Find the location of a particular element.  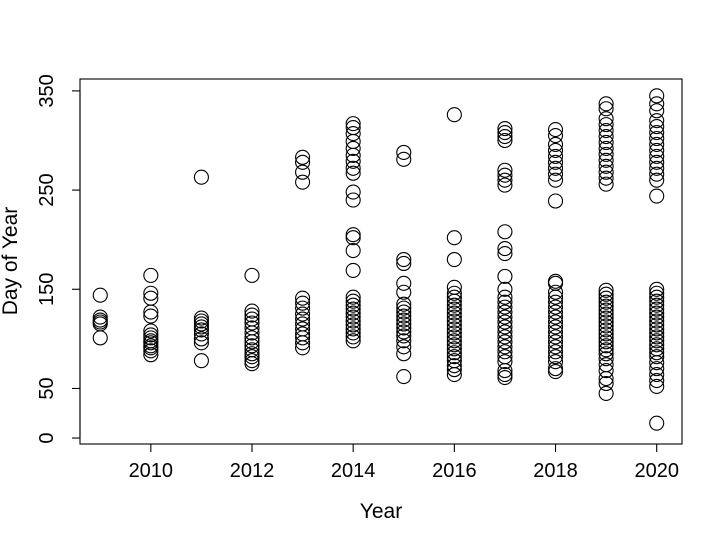

y-axis-title: Day of Year is located at coordinates (11, 261).